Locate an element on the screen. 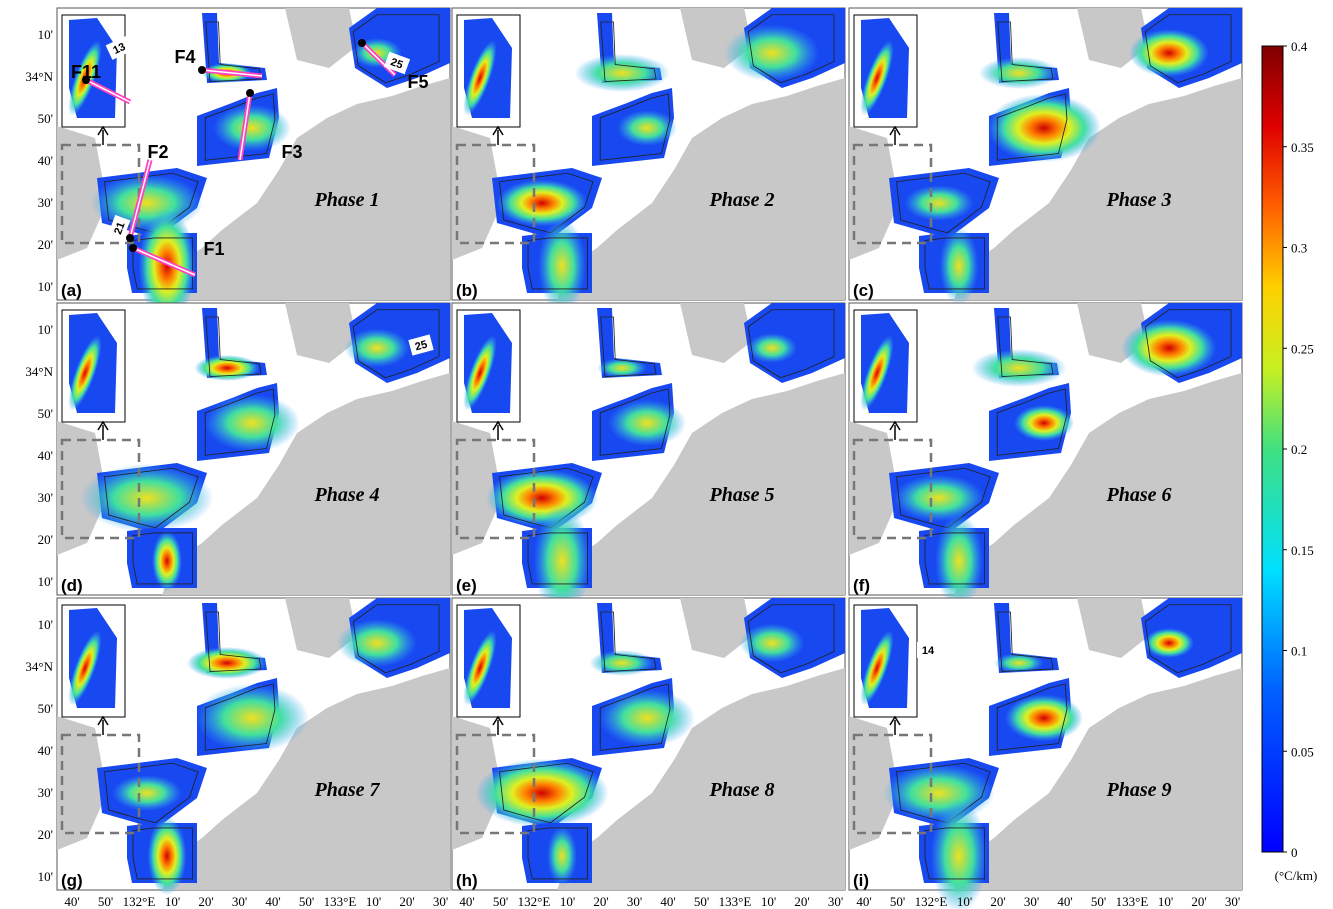  panel-title: Phase 3 is located at coordinates (1139, 200).